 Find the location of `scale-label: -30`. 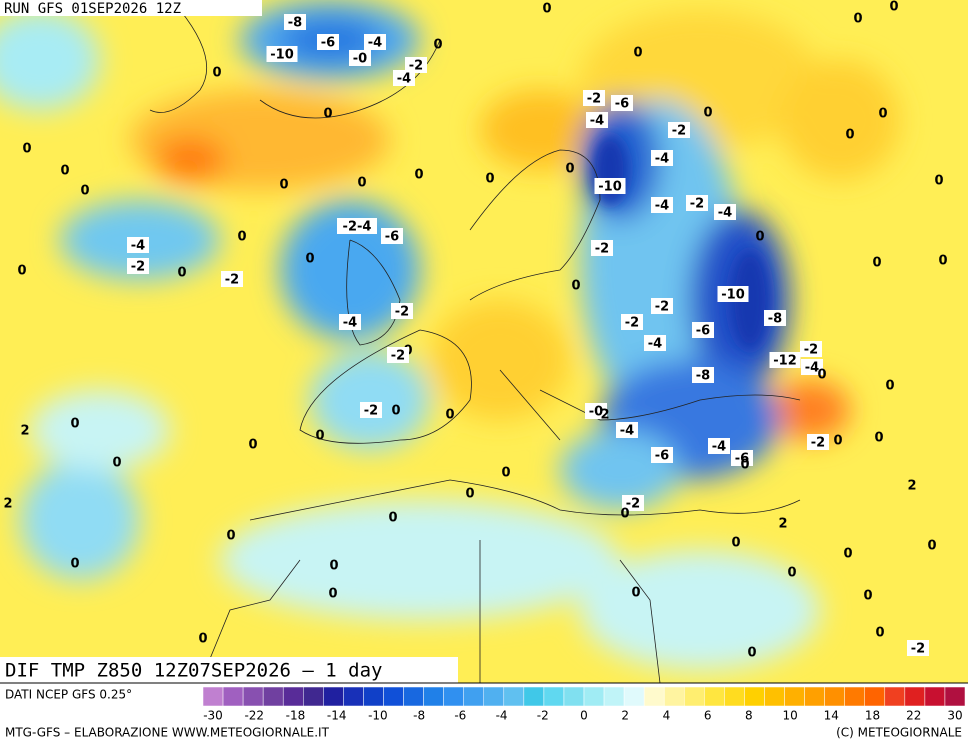

scale-label: -30 is located at coordinates (213, 716).